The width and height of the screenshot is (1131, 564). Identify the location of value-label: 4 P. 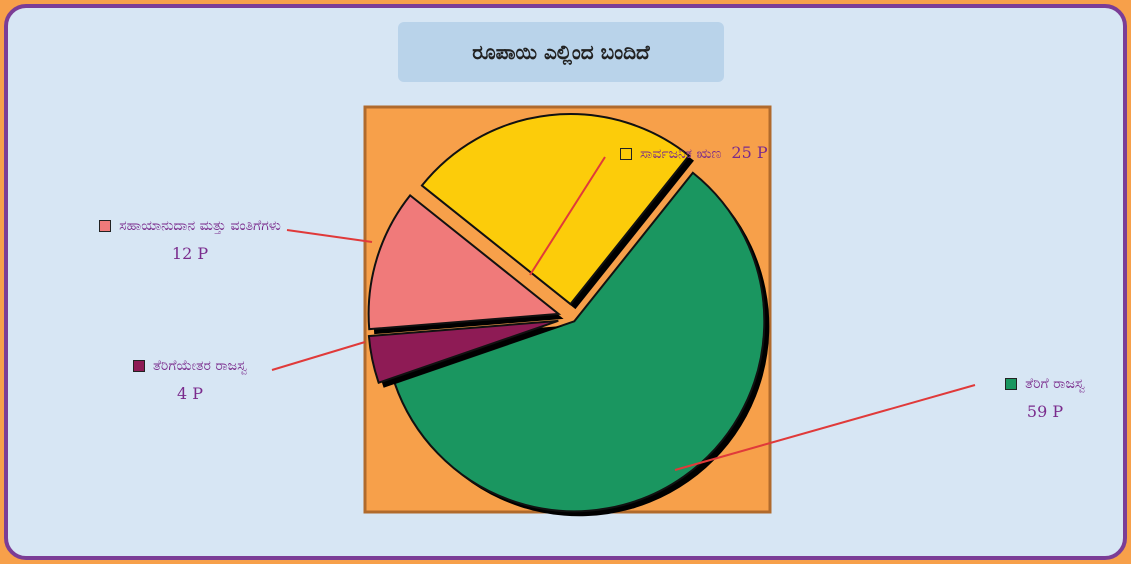
(190, 393).